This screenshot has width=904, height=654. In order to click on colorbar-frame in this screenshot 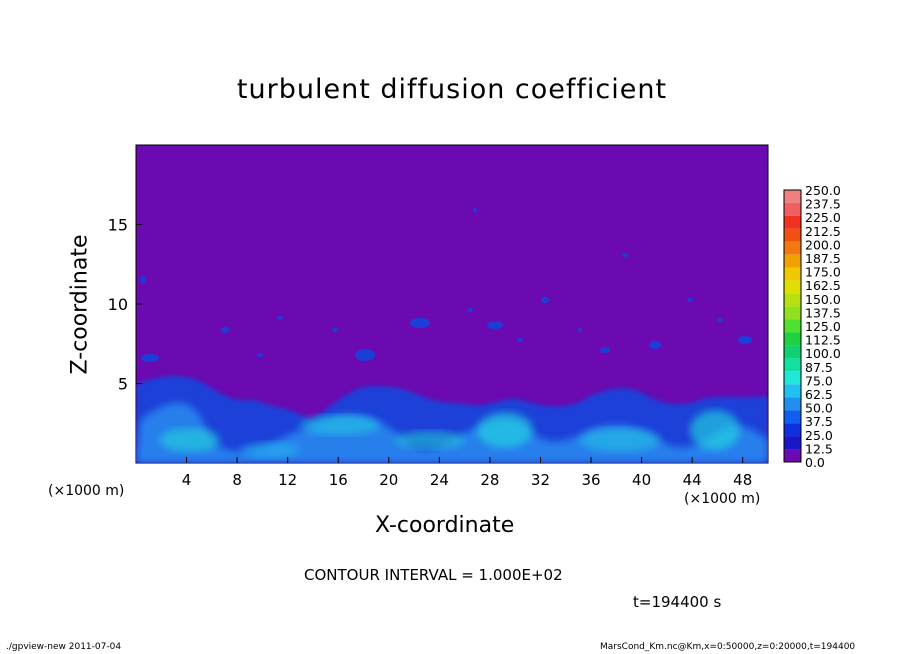, I will do `click(792, 326)`.